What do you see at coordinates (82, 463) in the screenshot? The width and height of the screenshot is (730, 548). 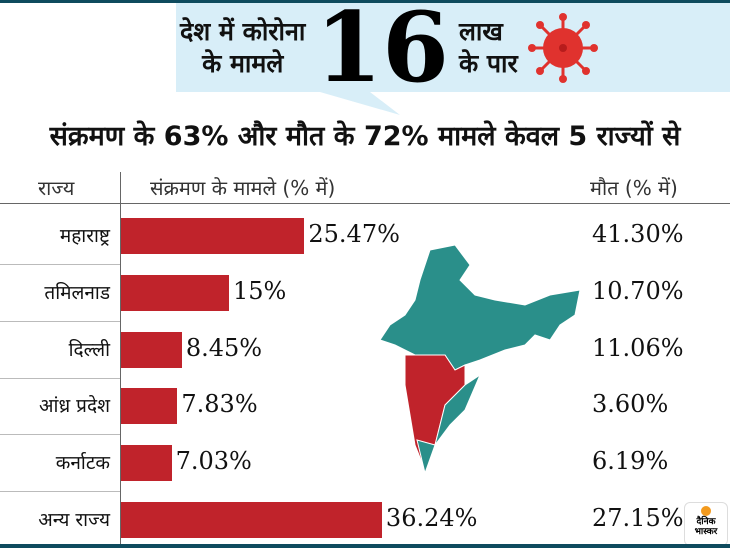 I see `state-label: कर्नाटक` at bounding box center [82, 463].